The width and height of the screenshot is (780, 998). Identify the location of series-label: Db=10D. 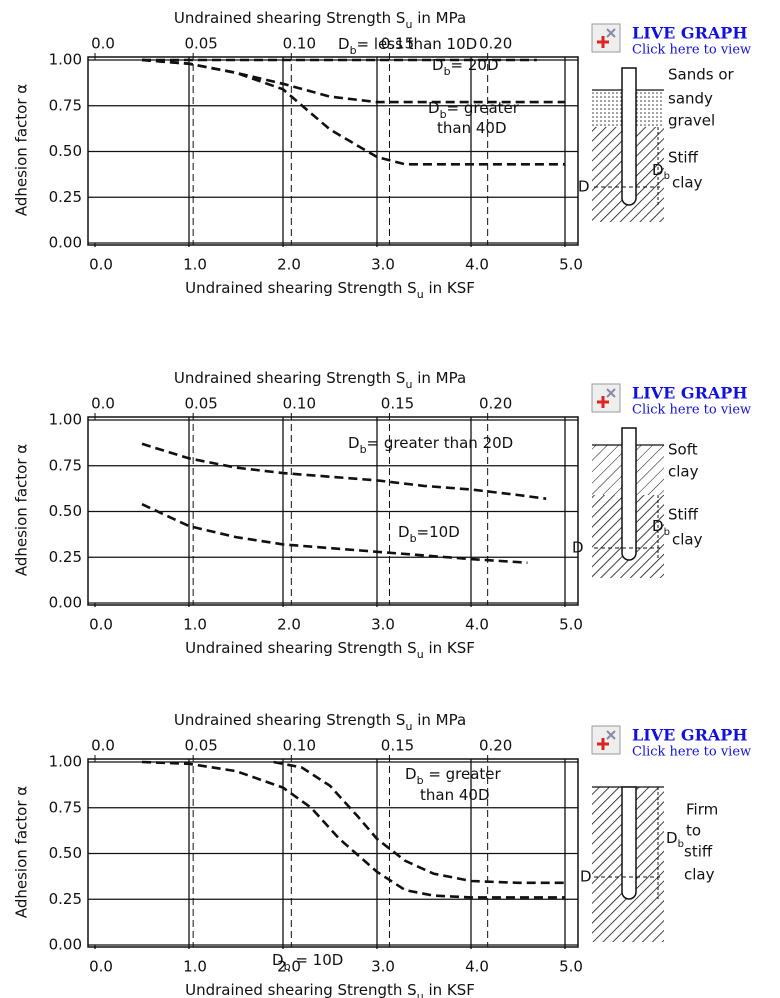
(429, 534).